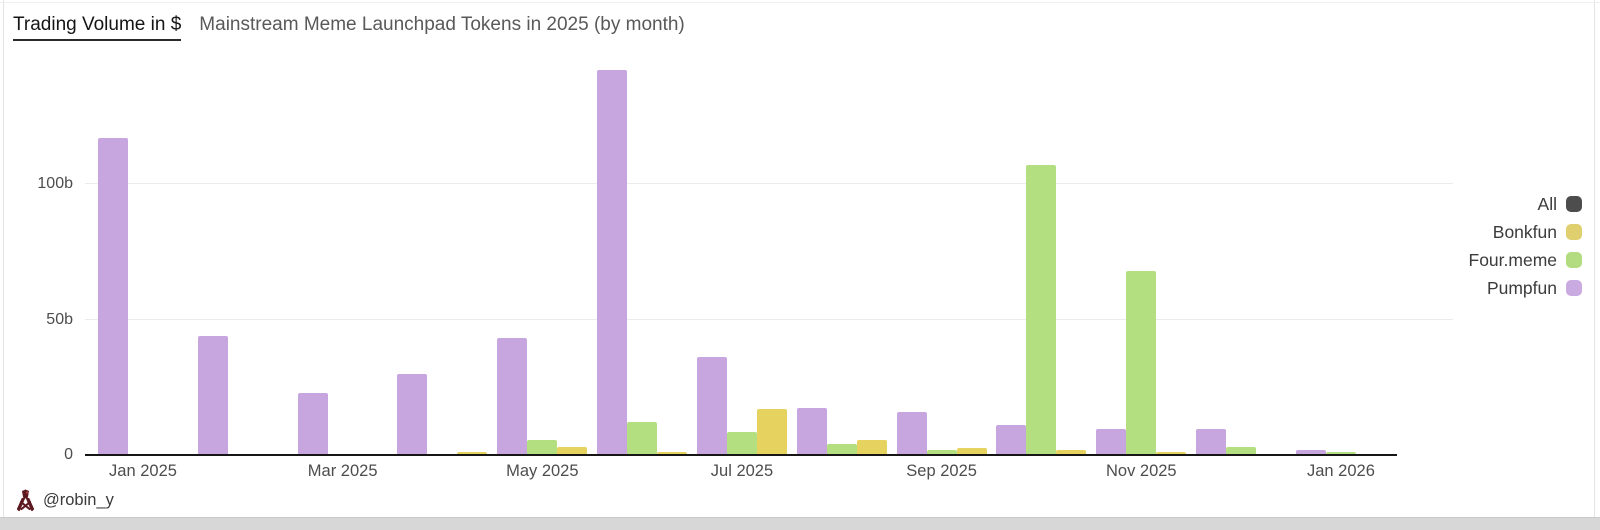 Image resolution: width=1600 pixels, height=530 pixels. I want to click on bar-pumpfun-nov-2025, so click(1111, 442).